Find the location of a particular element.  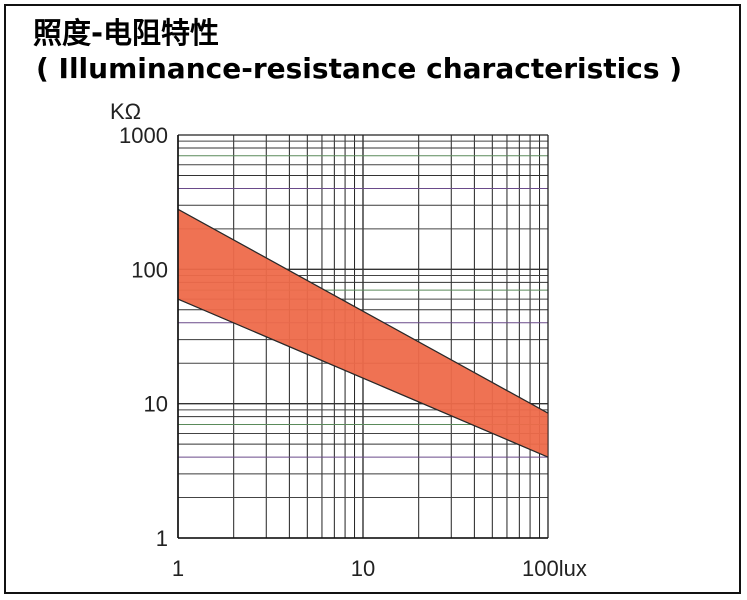

x-tick-label: 1 is located at coordinates (178, 568).